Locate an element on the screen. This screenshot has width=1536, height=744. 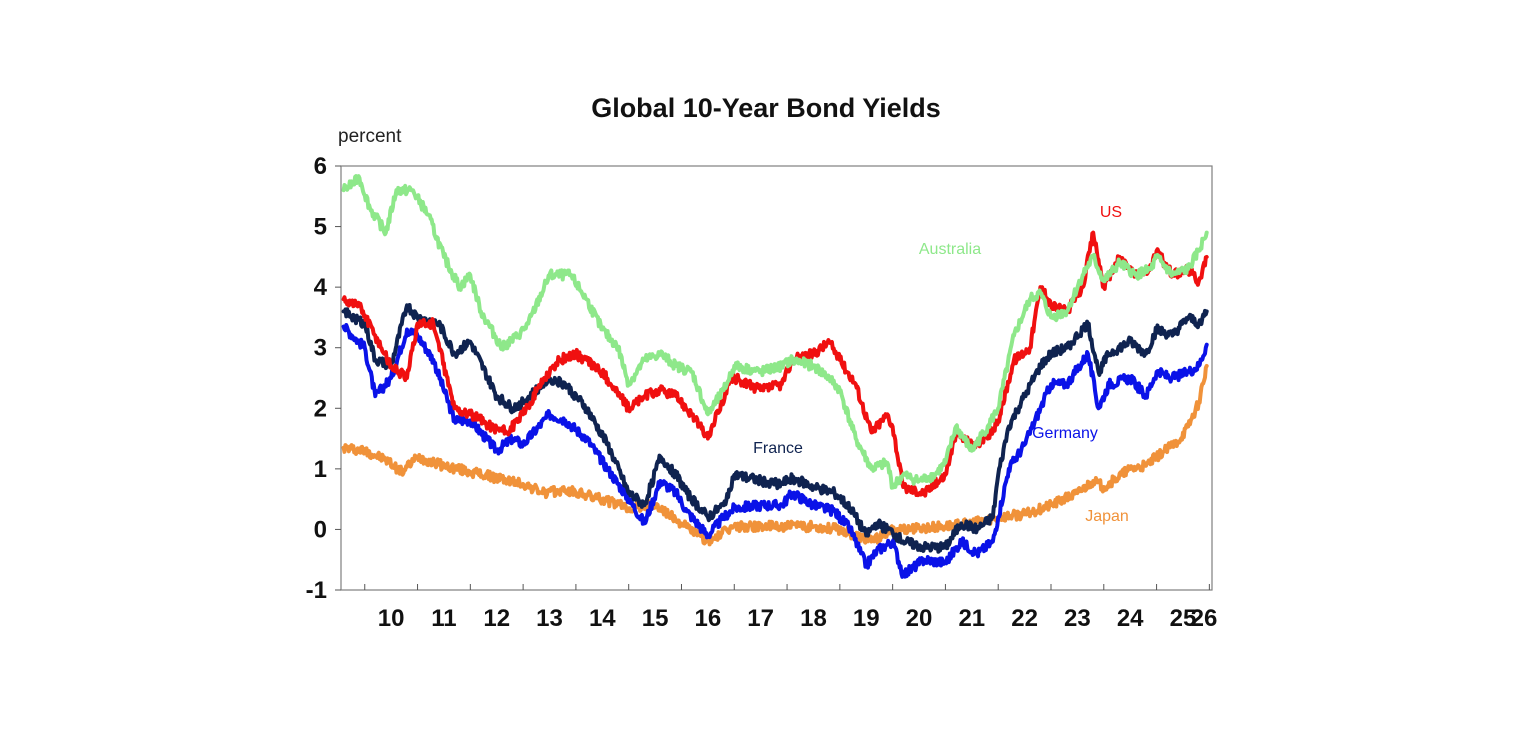
series-label-germany: Germany is located at coordinates (1065, 433).